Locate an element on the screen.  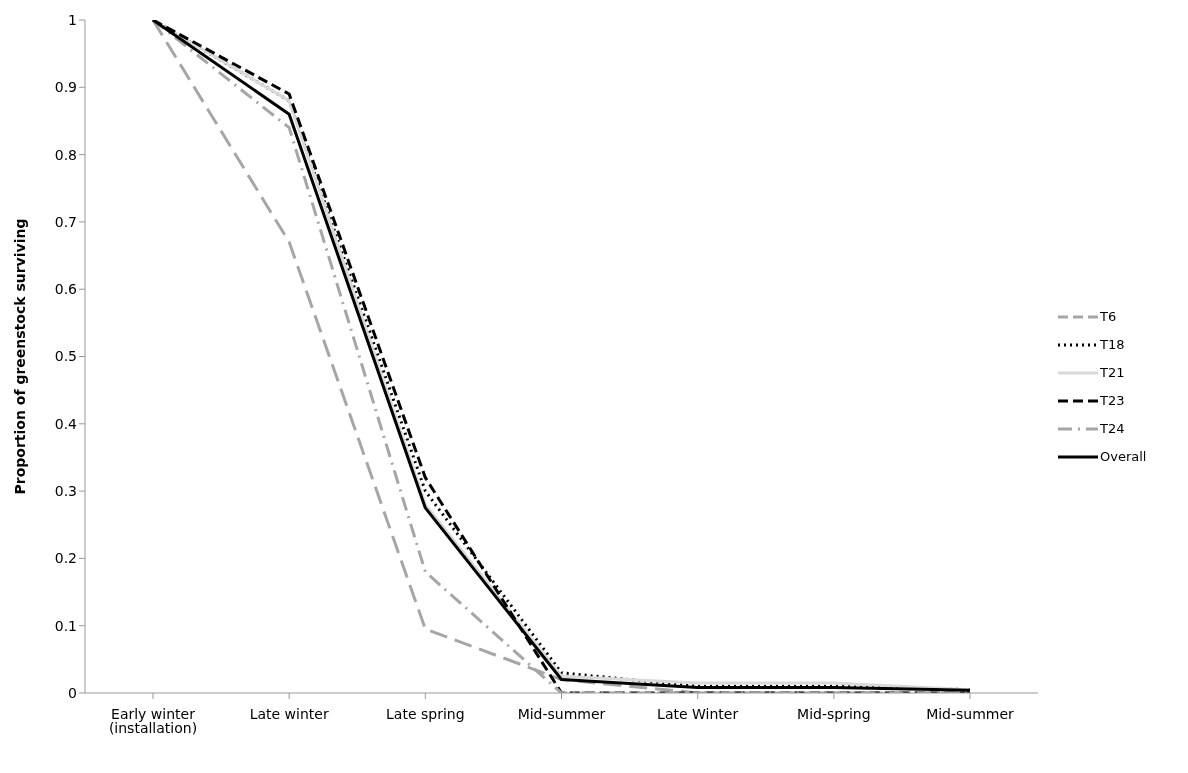
y-tick-label: 0.5 is located at coordinates (65, 356).